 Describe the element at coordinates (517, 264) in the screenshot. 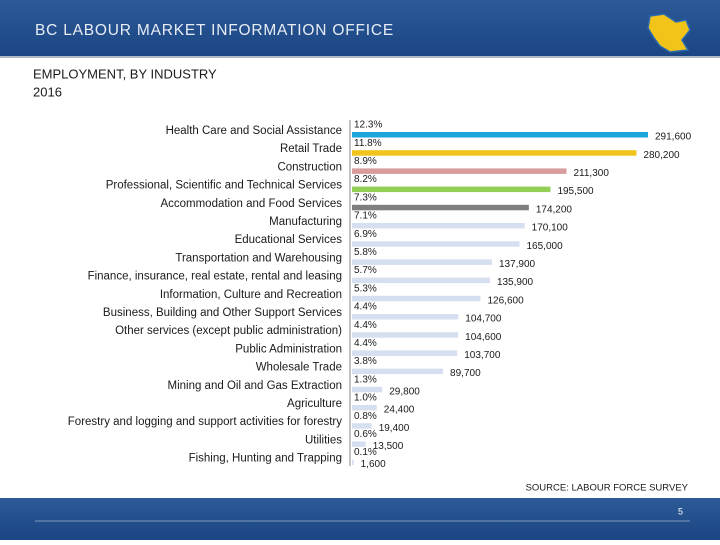

I see `value-label: 137,900` at that location.